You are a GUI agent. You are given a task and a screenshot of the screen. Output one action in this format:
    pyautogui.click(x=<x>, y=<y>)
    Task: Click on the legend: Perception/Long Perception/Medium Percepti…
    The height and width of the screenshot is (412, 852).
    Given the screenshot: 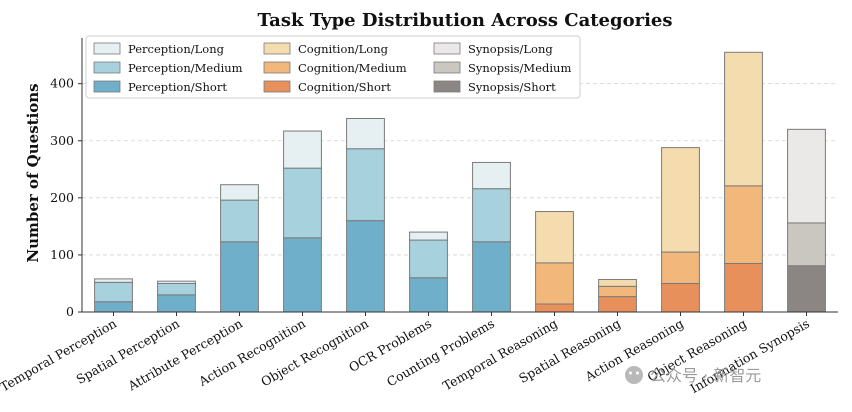 What is the action you would take?
    pyautogui.click(x=333, y=67)
    